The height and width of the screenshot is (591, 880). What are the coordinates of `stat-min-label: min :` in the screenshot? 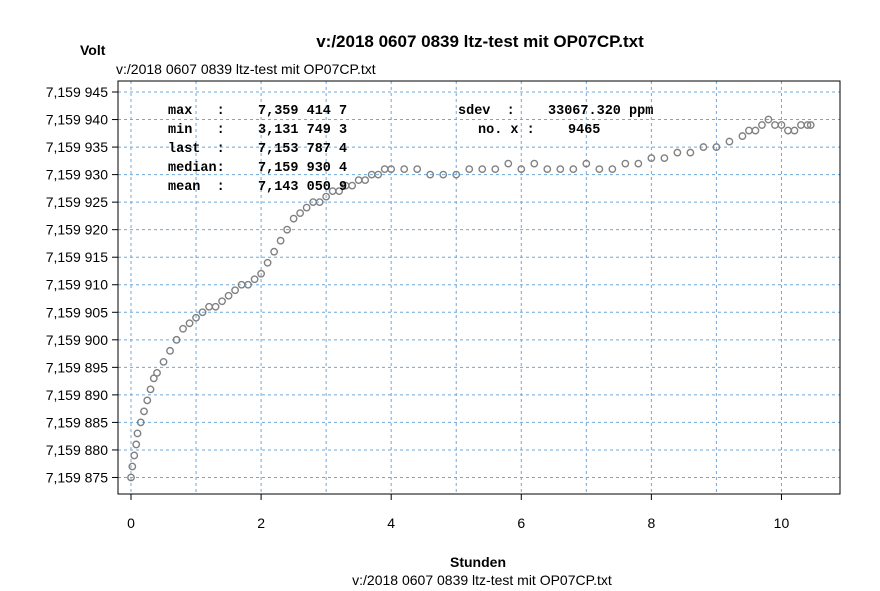 It's located at (196, 130).